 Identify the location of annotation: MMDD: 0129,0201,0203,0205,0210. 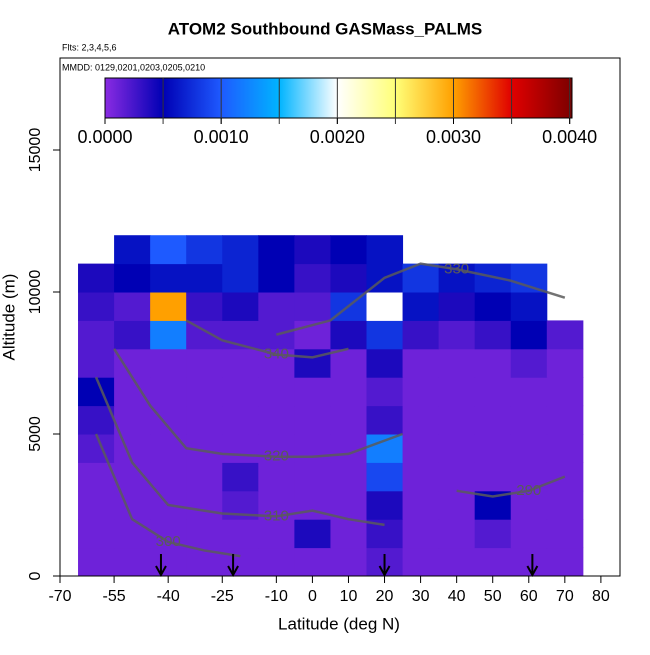
(133, 67).